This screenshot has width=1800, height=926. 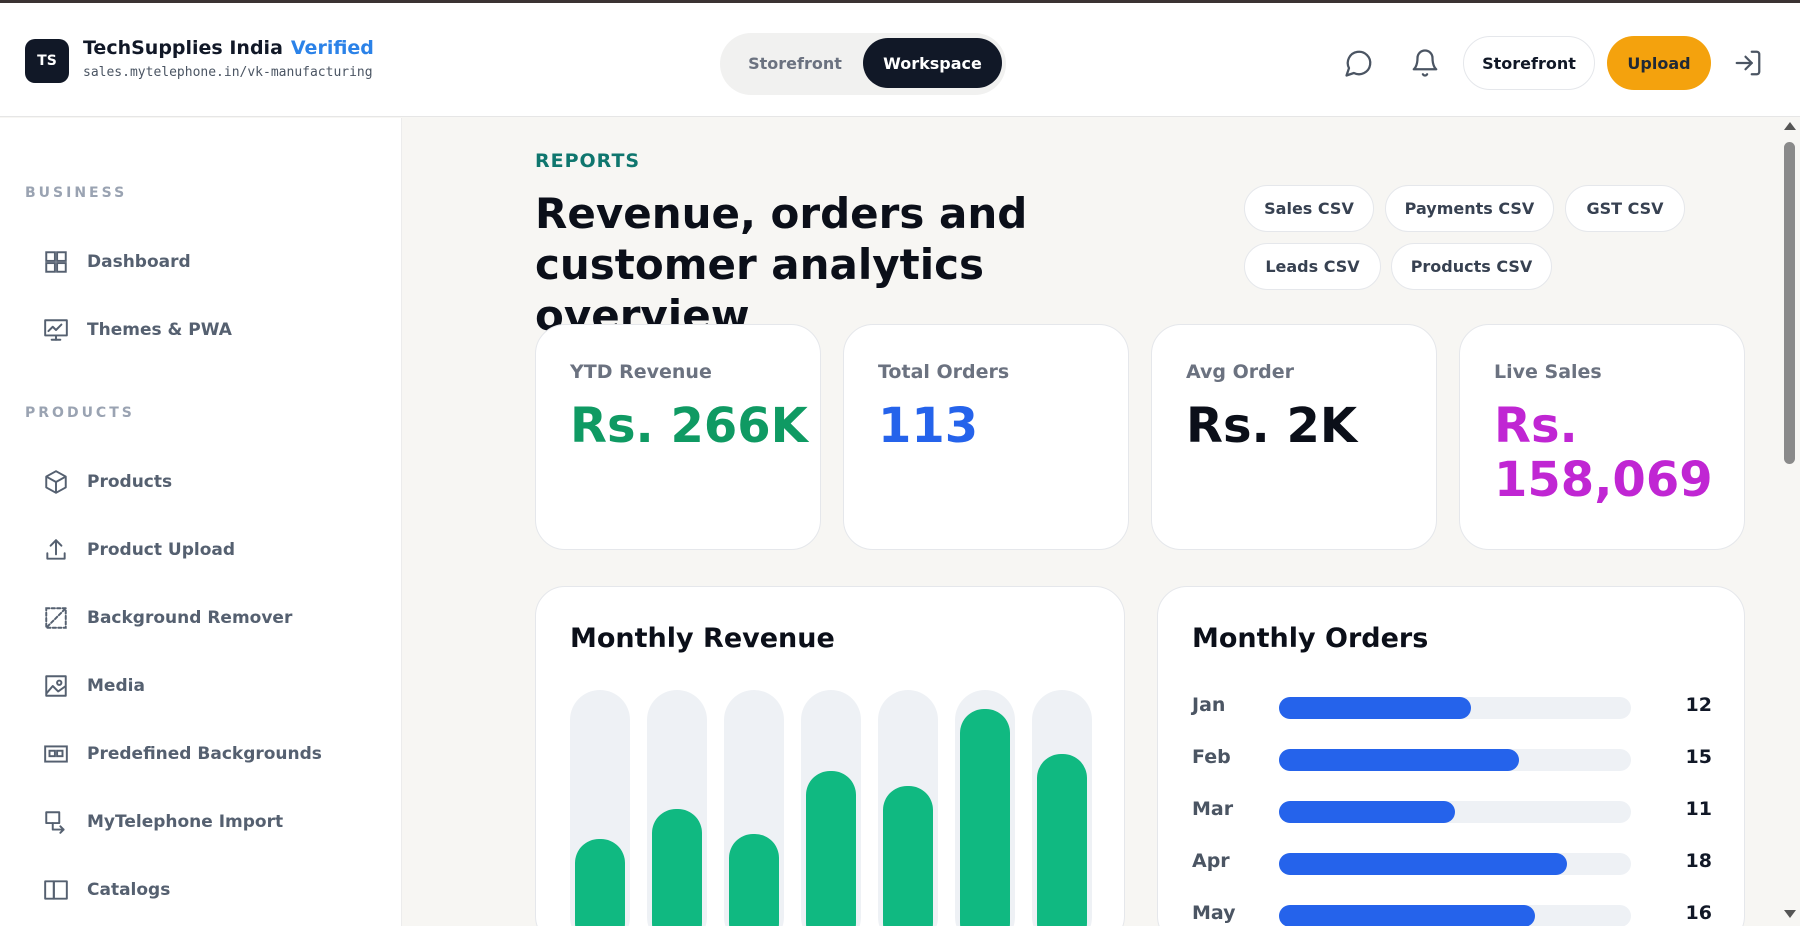 What do you see at coordinates (1214, 913) in the screenshot?
I see `orders-month-label: May` at bounding box center [1214, 913].